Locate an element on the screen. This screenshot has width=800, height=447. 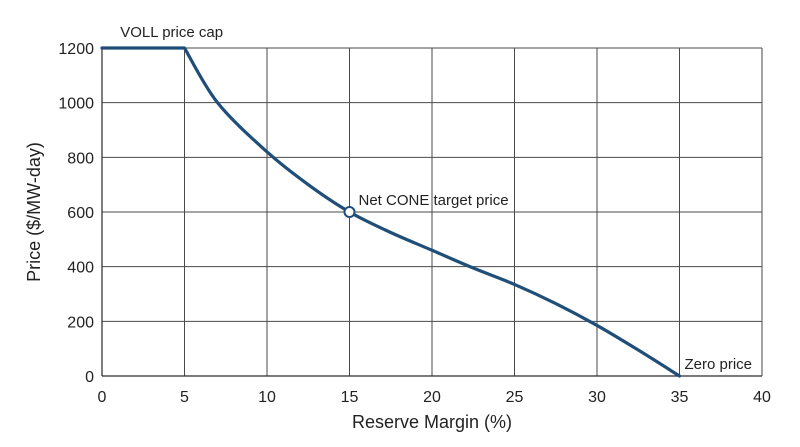
markers is located at coordinates (349, 212).